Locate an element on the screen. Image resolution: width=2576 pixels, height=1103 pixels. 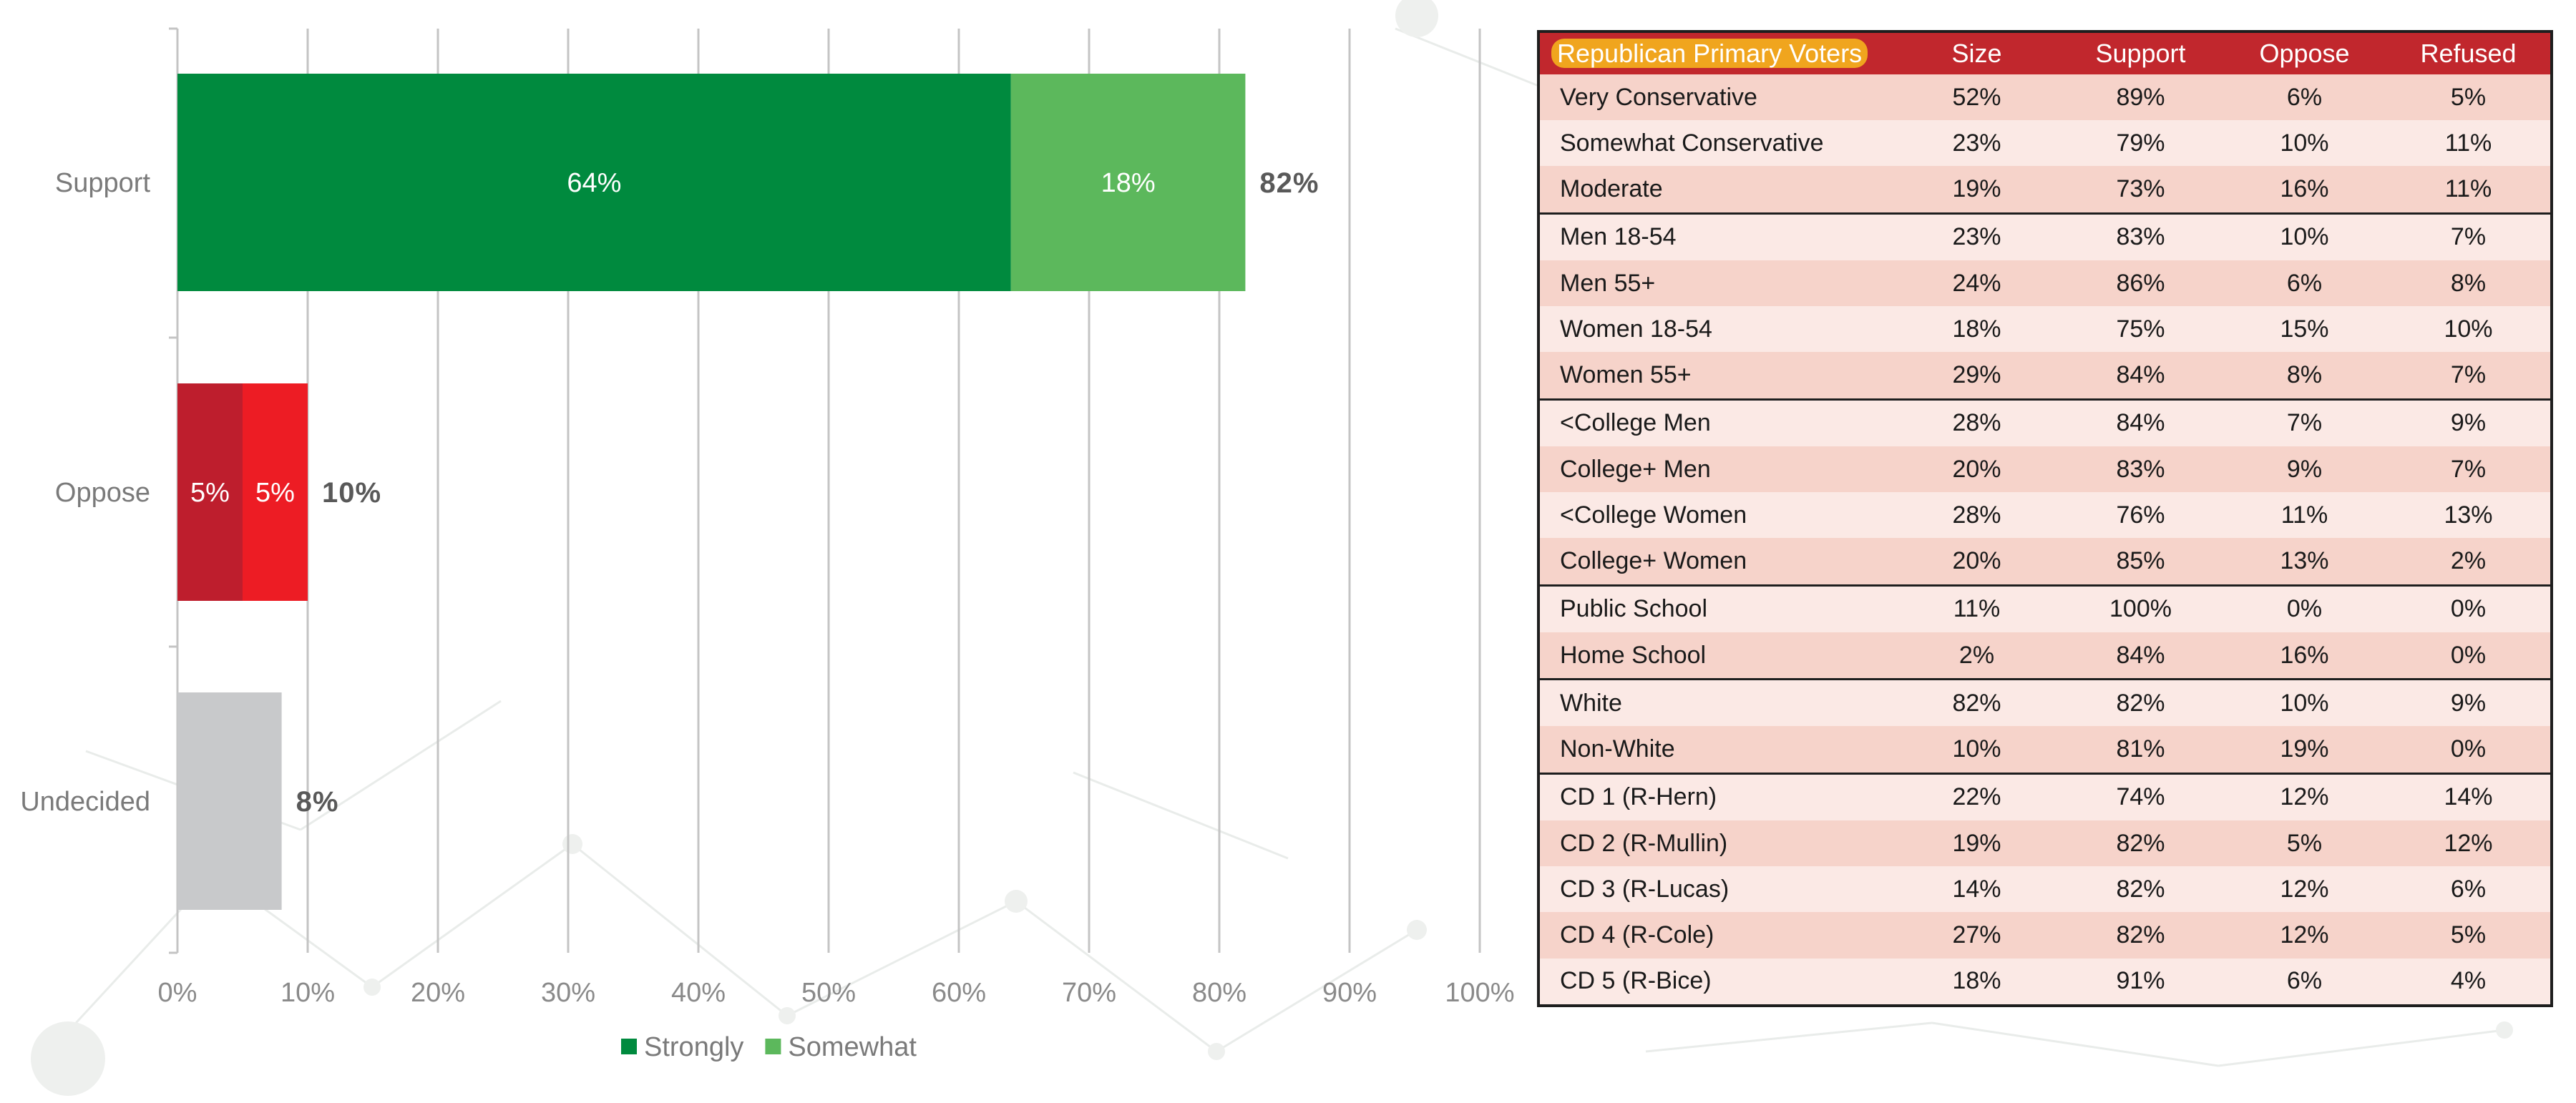
header-refused: Refused is located at coordinates (2468, 54).